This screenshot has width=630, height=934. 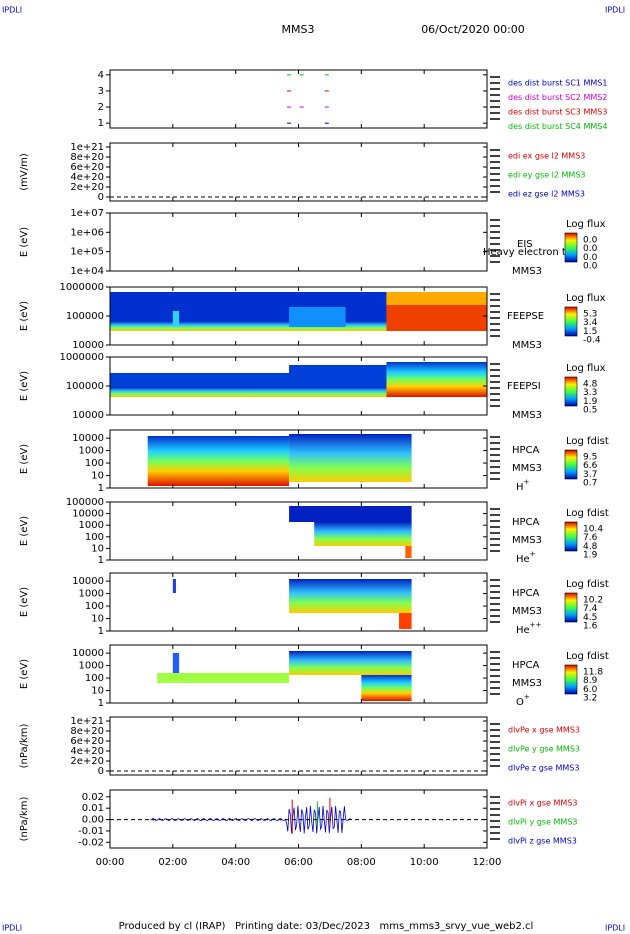 I want to click on species-name: H, so click(x=520, y=487).